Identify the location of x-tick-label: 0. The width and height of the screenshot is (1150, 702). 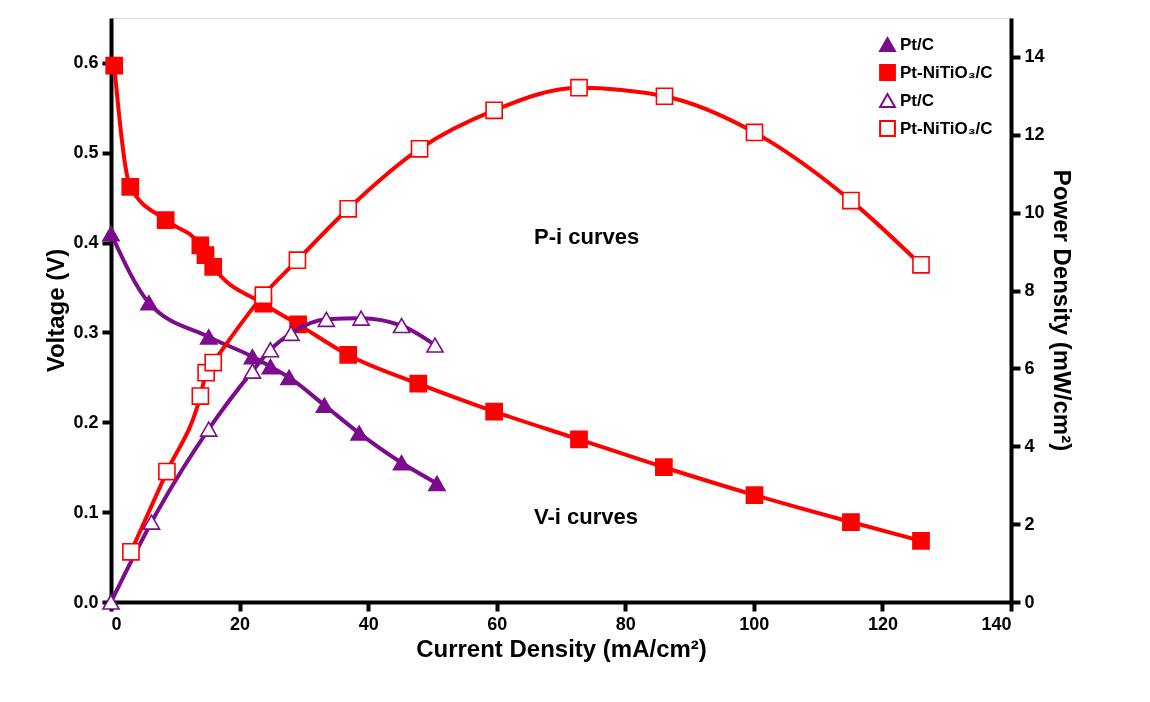
(116, 623).